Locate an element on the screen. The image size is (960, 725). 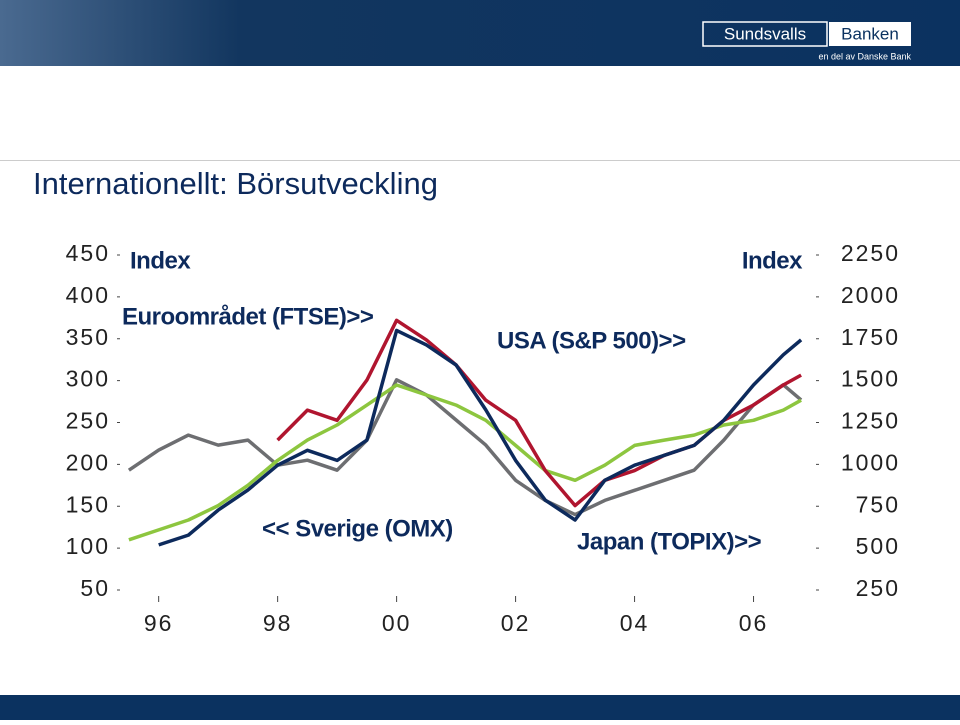
y-tick-label: 450 is located at coordinates (88, 253).